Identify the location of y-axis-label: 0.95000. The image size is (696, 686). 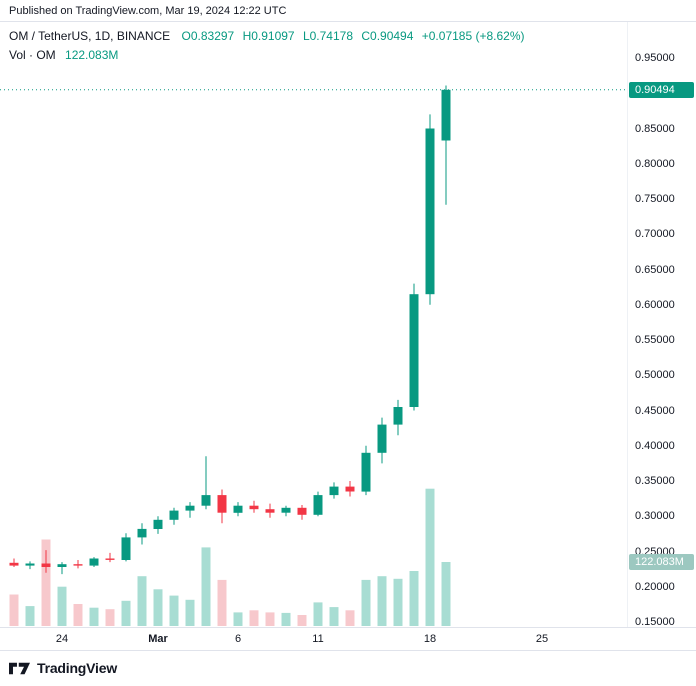
(655, 58).